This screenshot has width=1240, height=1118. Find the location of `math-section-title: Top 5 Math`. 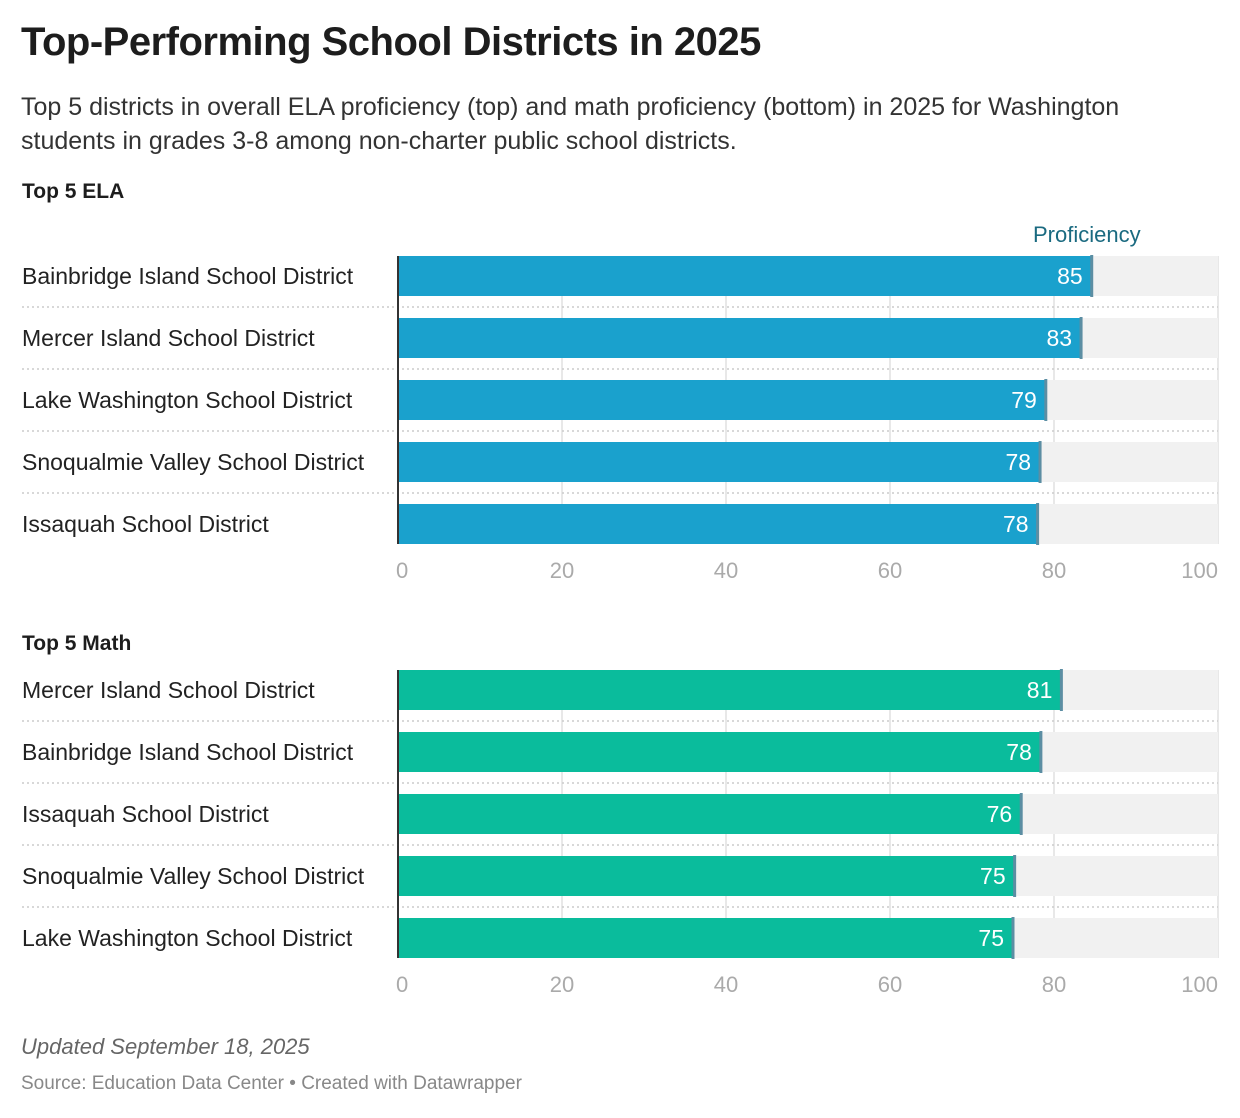

math-section-title: Top 5 Math is located at coordinates (77, 643).